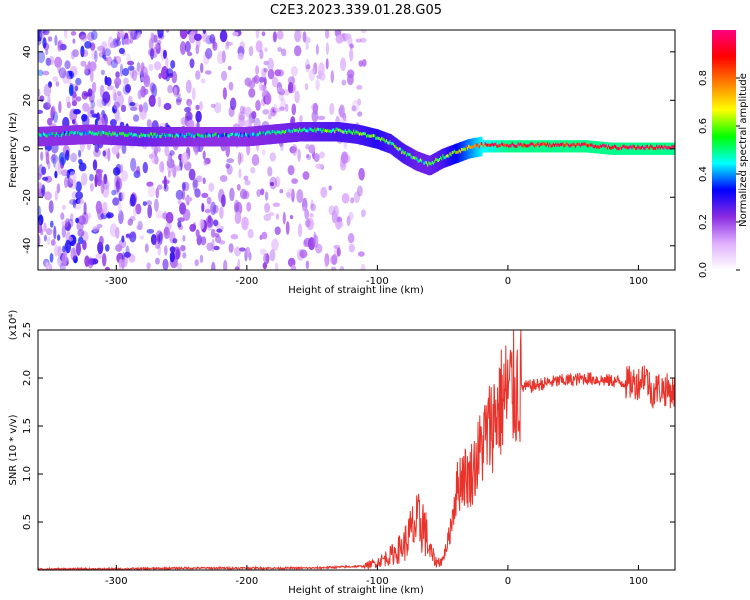 Image resolution: width=750 pixels, height=600 pixels. I want to click on colorbar-gradient, so click(724, 150).